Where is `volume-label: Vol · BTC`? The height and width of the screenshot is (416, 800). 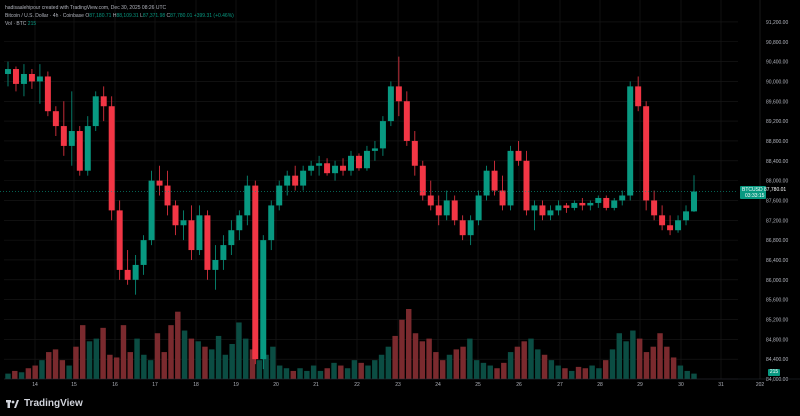
volume-label: Vol · BTC is located at coordinates (16, 24).